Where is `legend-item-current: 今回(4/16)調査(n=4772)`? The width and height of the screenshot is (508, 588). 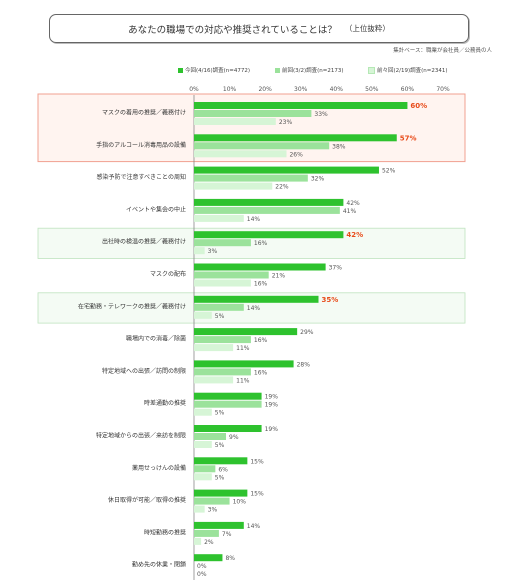
legend-item-current: 今回(4/16)調査(n=4772) is located at coordinates (214, 70).